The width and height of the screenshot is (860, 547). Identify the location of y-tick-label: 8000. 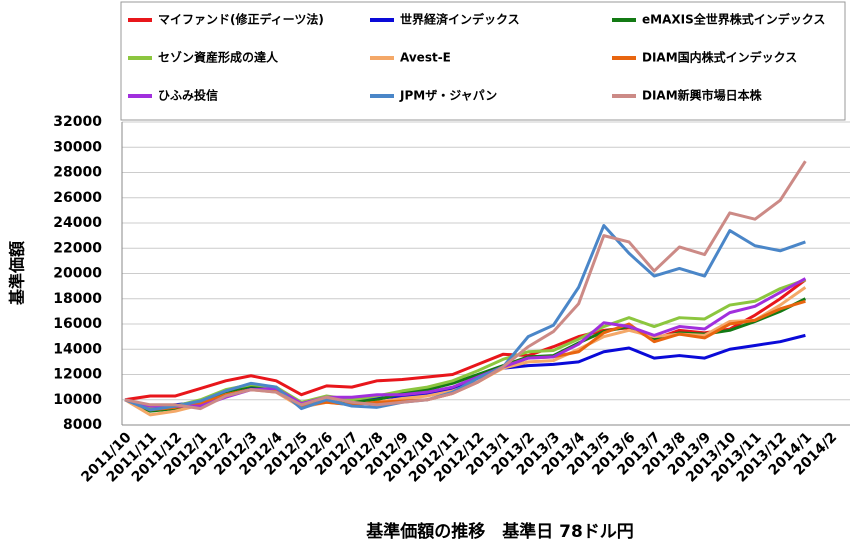
(82, 425).